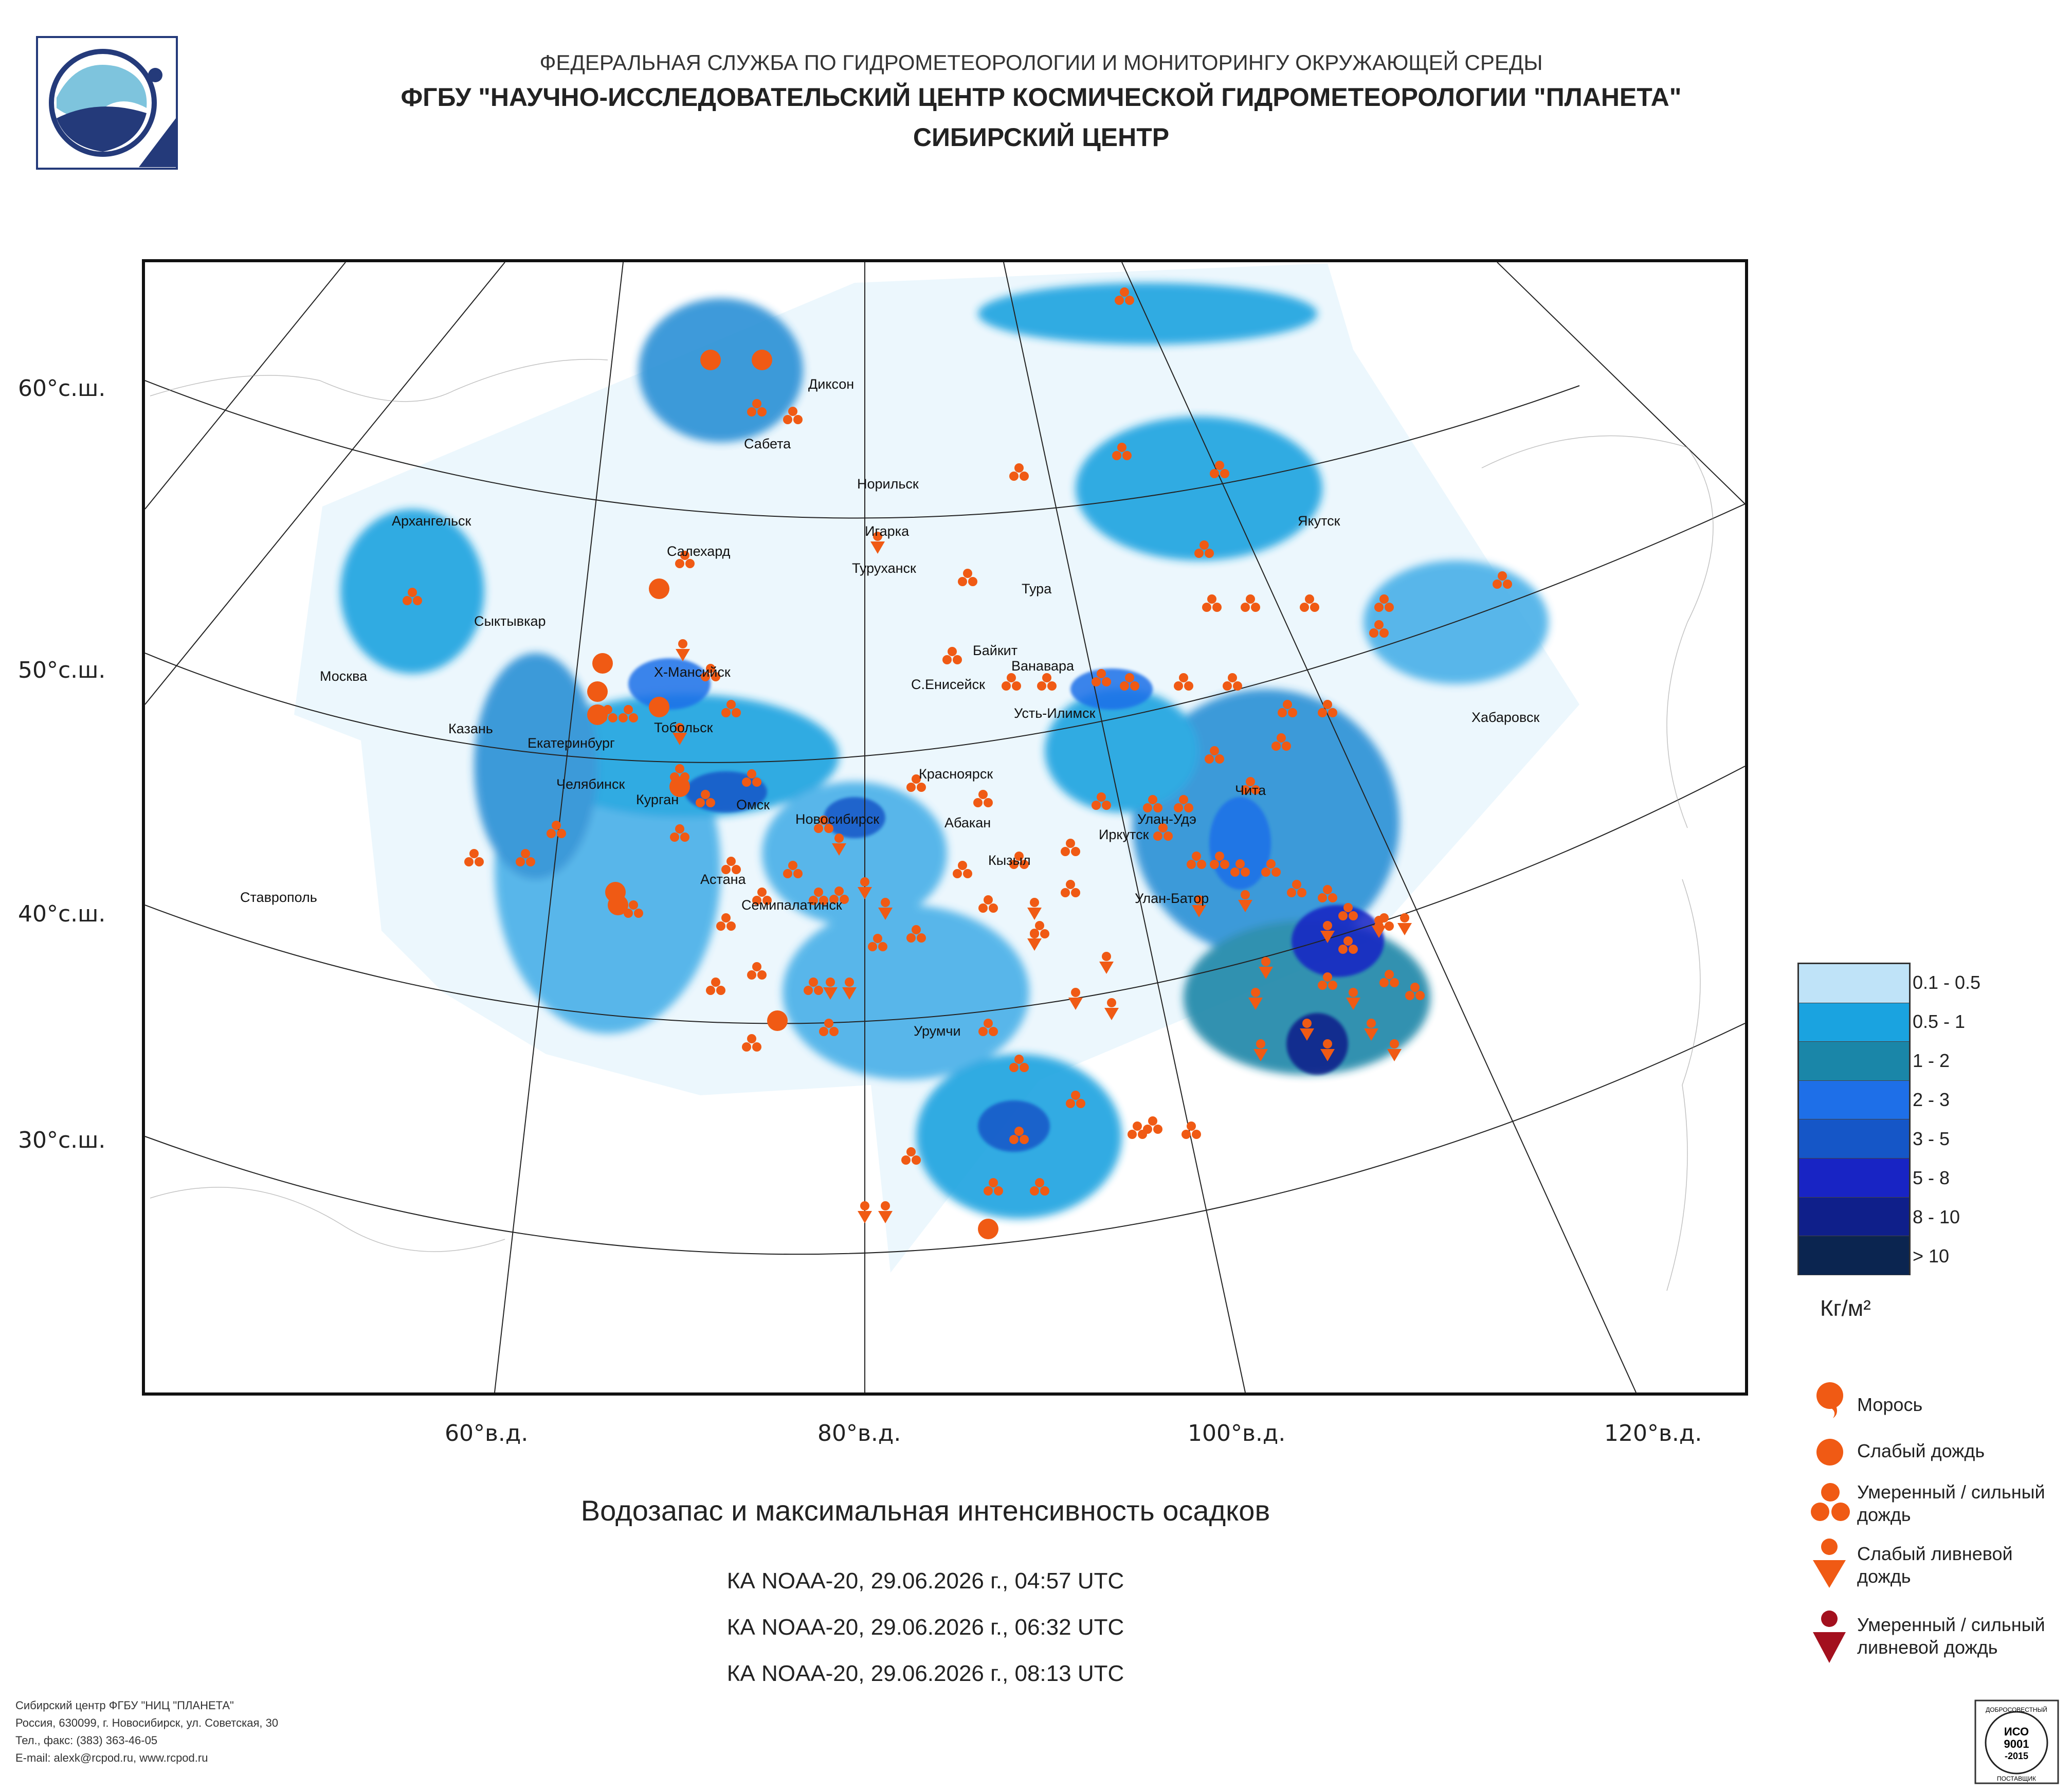 The width and height of the screenshot is (2072, 1791). What do you see at coordinates (590, 784) in the screenshot?
I see `city-label: Челябинск` at bounding box center [590, 784].